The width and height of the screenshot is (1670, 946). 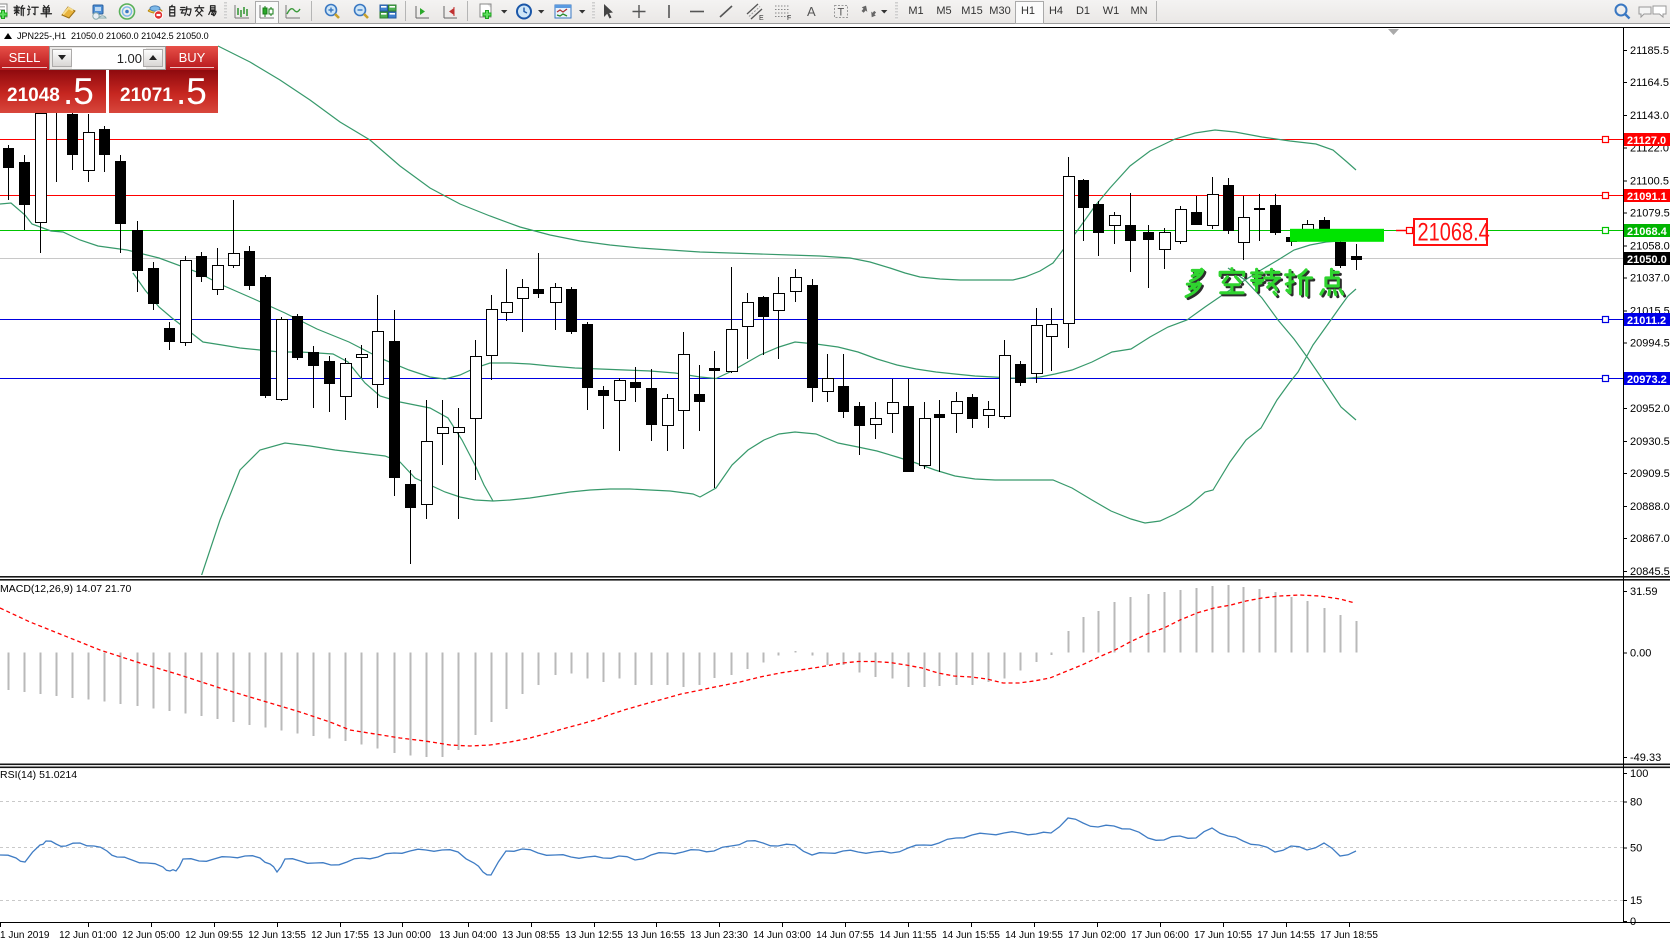 I want to click on svg-text: 100, so click(x=1639, y=774).